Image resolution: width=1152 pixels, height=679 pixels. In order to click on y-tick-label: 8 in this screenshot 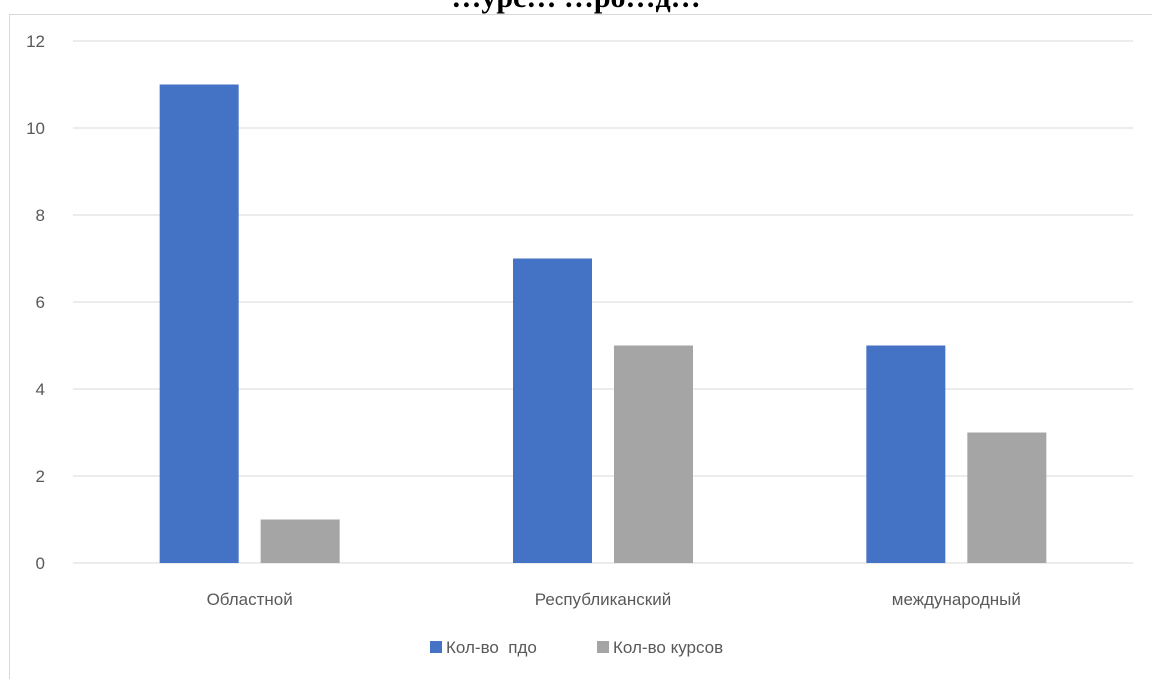, I will do `click(40, 215)`.